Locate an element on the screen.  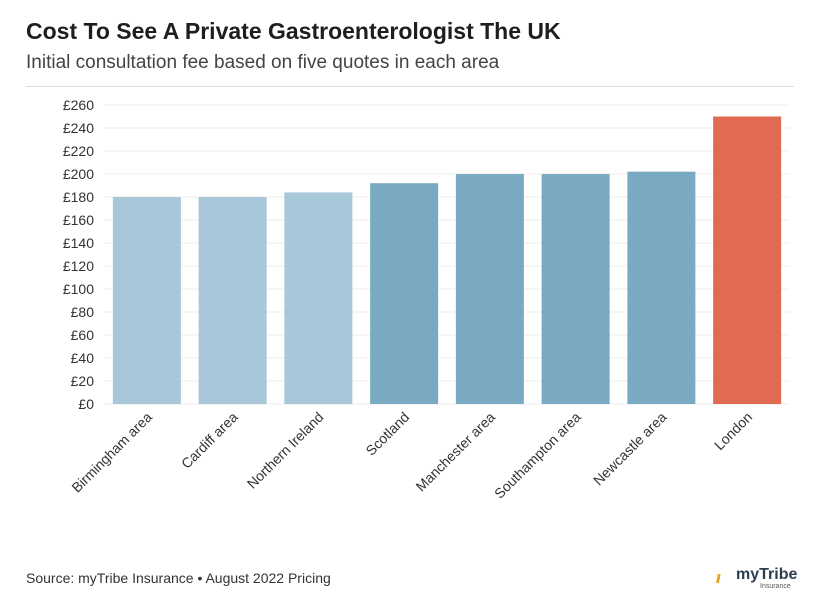
y-tick-label: £140 is located at coordinates (78, 243).